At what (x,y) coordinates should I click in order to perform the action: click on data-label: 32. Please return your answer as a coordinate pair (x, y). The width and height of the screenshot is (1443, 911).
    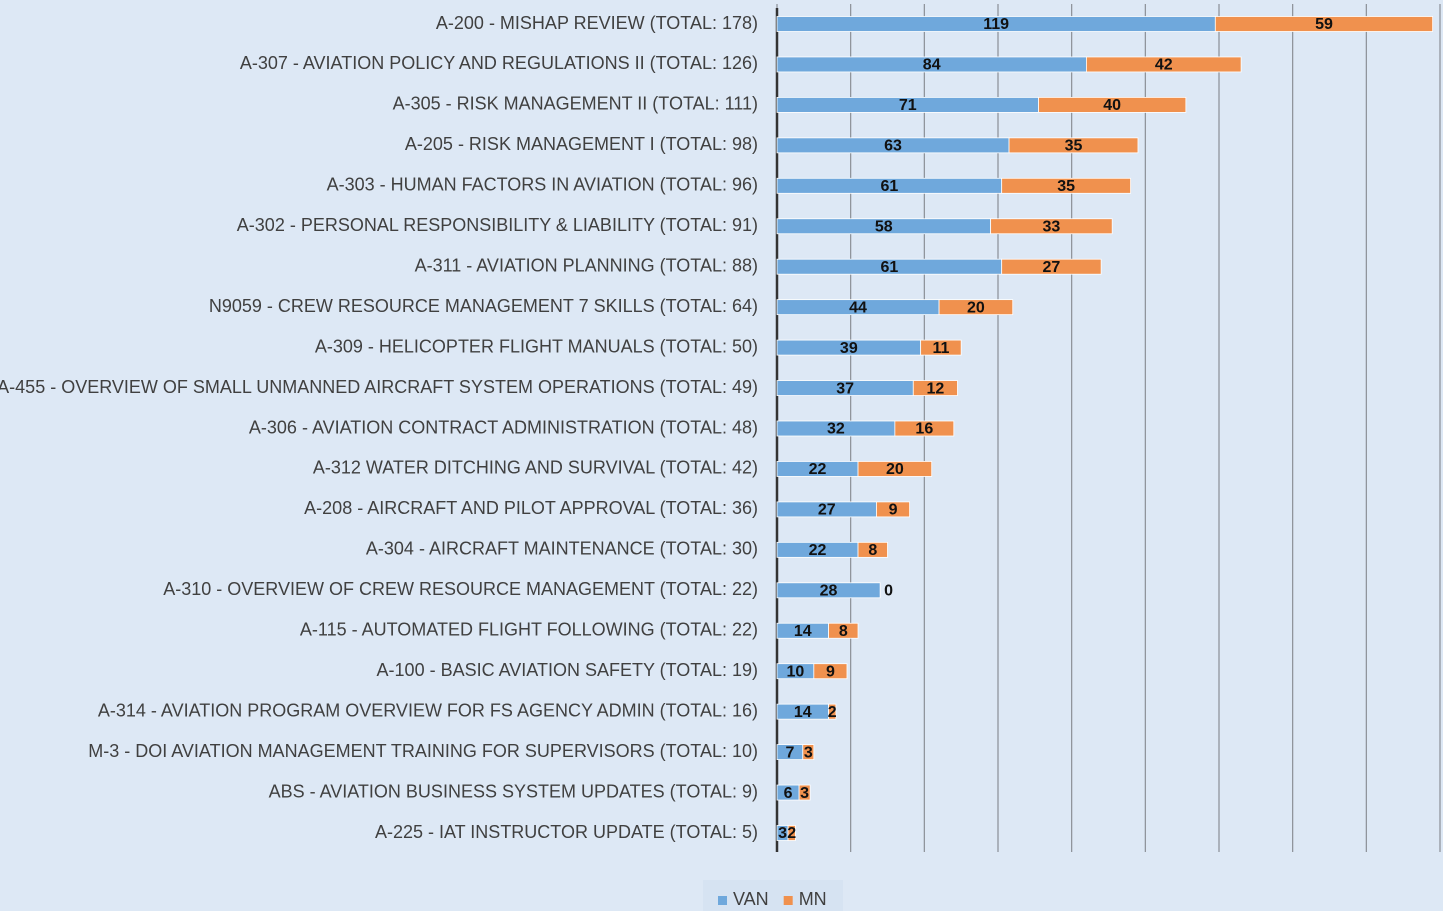
    Looking at the image, I should click on (836, 429).